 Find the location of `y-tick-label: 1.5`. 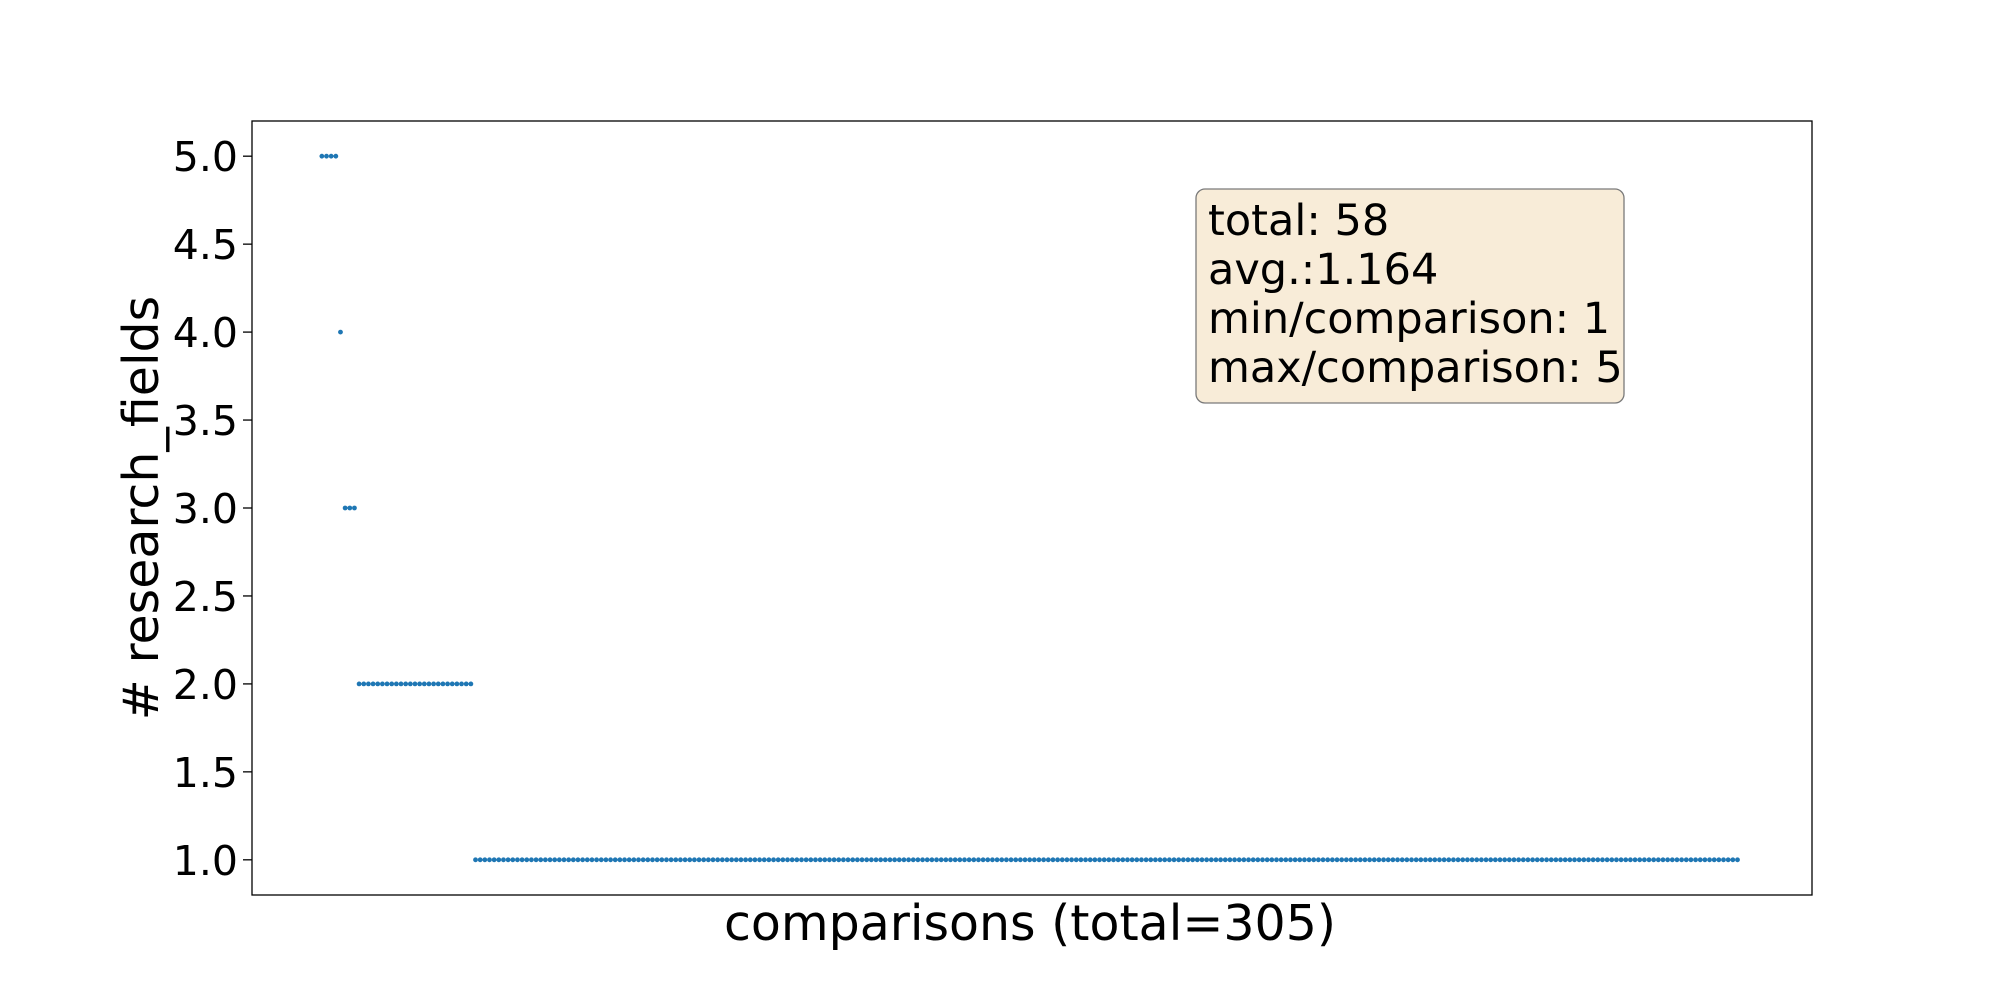

y-tick-label: 1.5 is located at coordinates (205, 773).